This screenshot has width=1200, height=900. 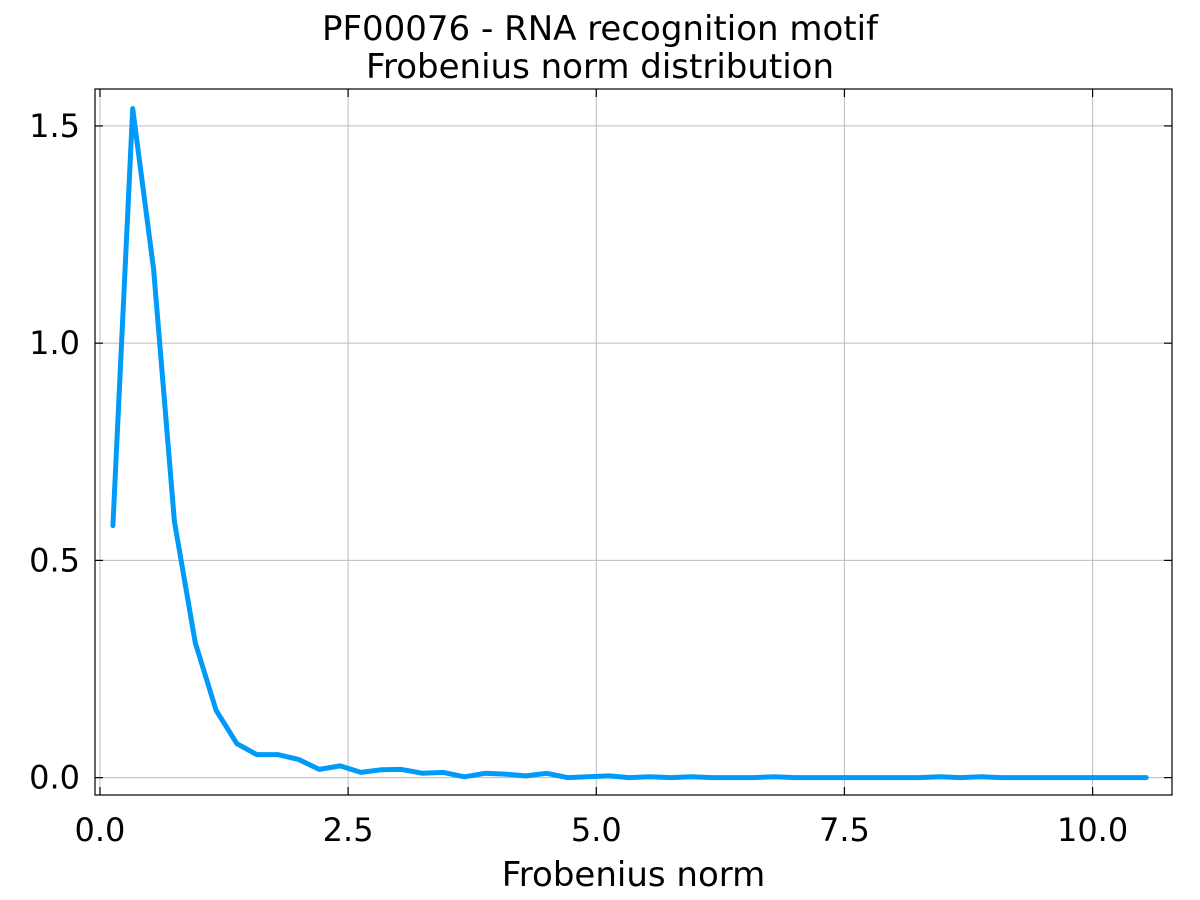 I want to click on x-tick-label: 0.0, so click(x=100, y=830).